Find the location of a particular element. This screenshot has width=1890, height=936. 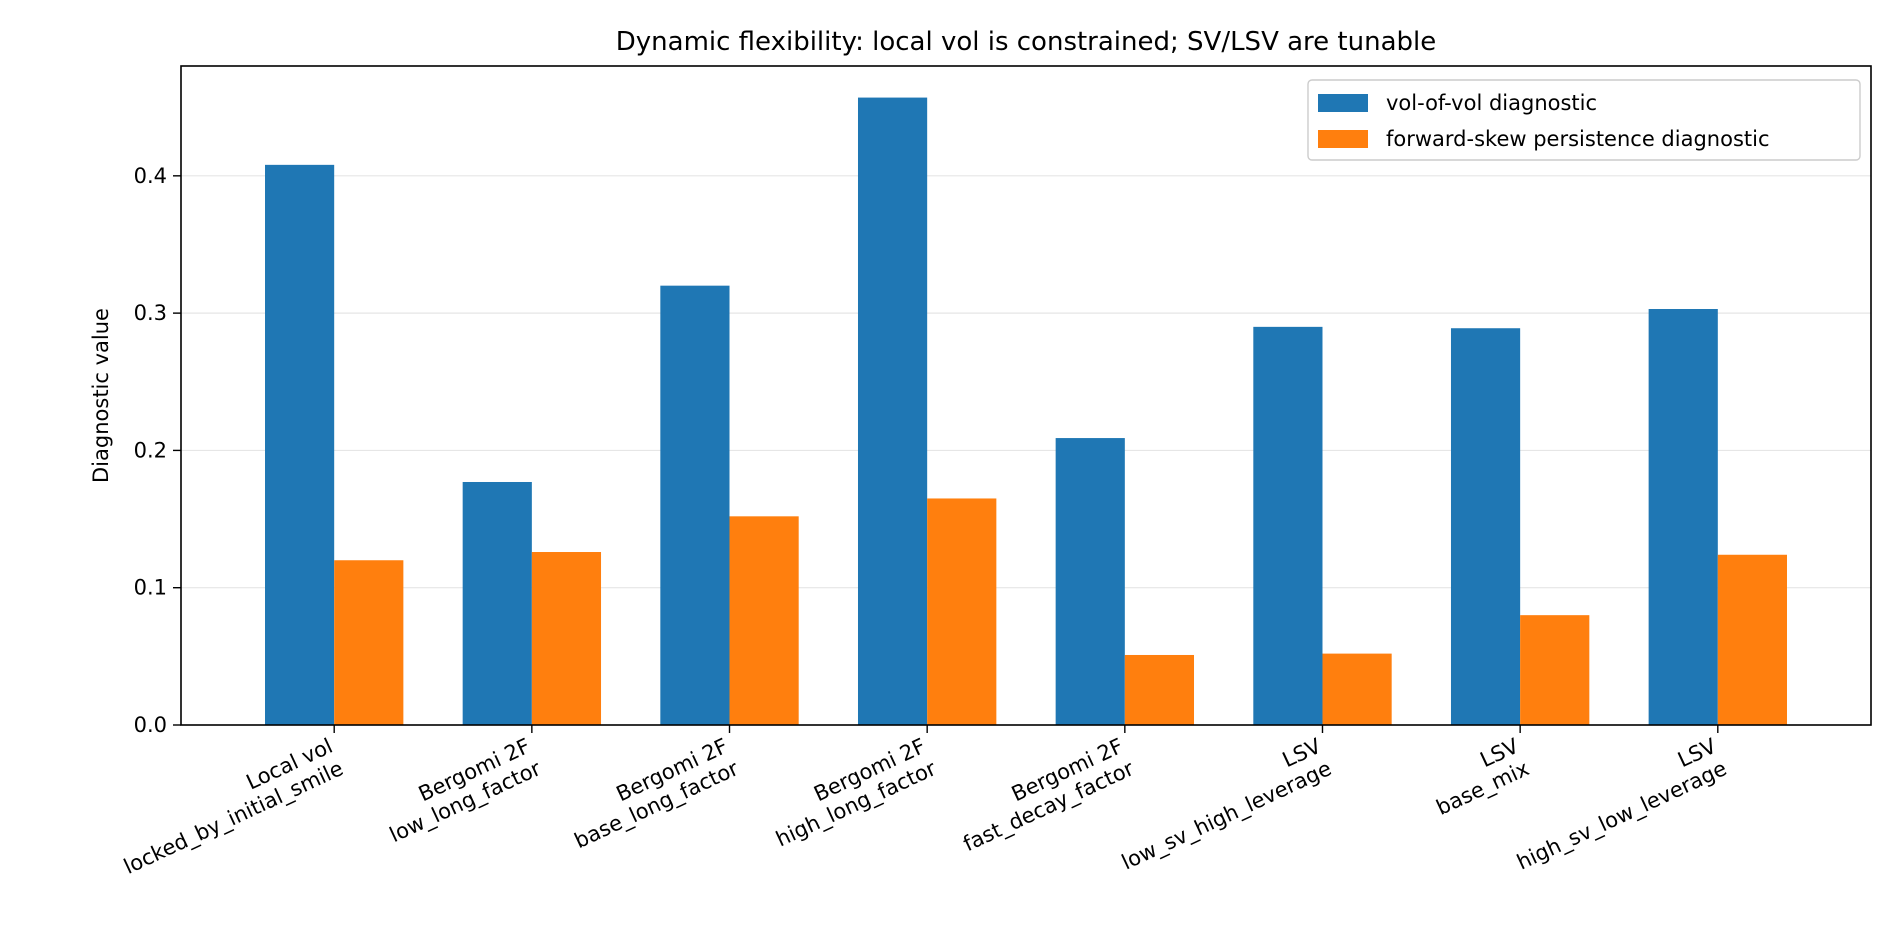

y-tick-label: 0.4 is located at coordinates (150, 176).